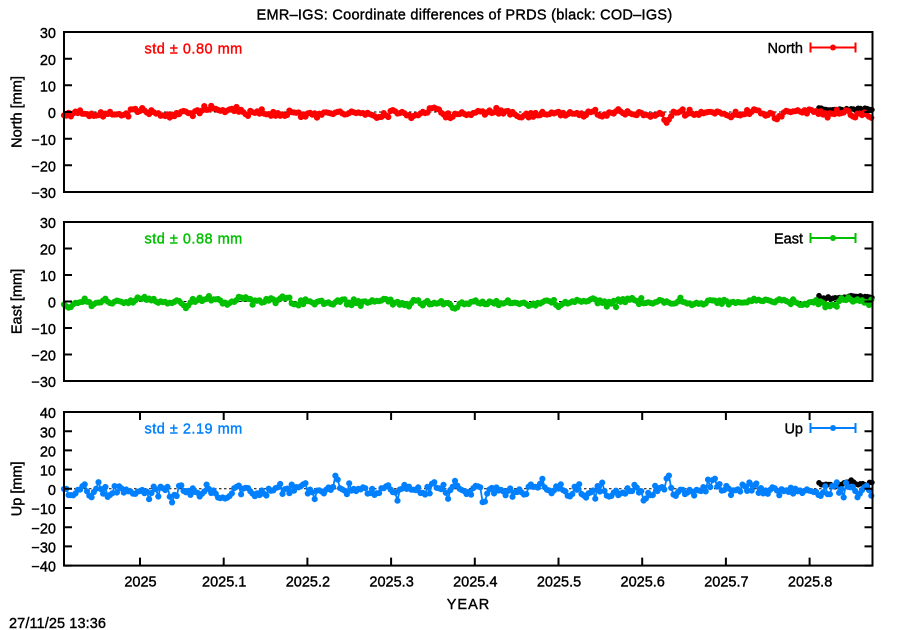  Describe the element at coordinates (788, 240) in the screenshot. I see `svg-text: East` at that location.